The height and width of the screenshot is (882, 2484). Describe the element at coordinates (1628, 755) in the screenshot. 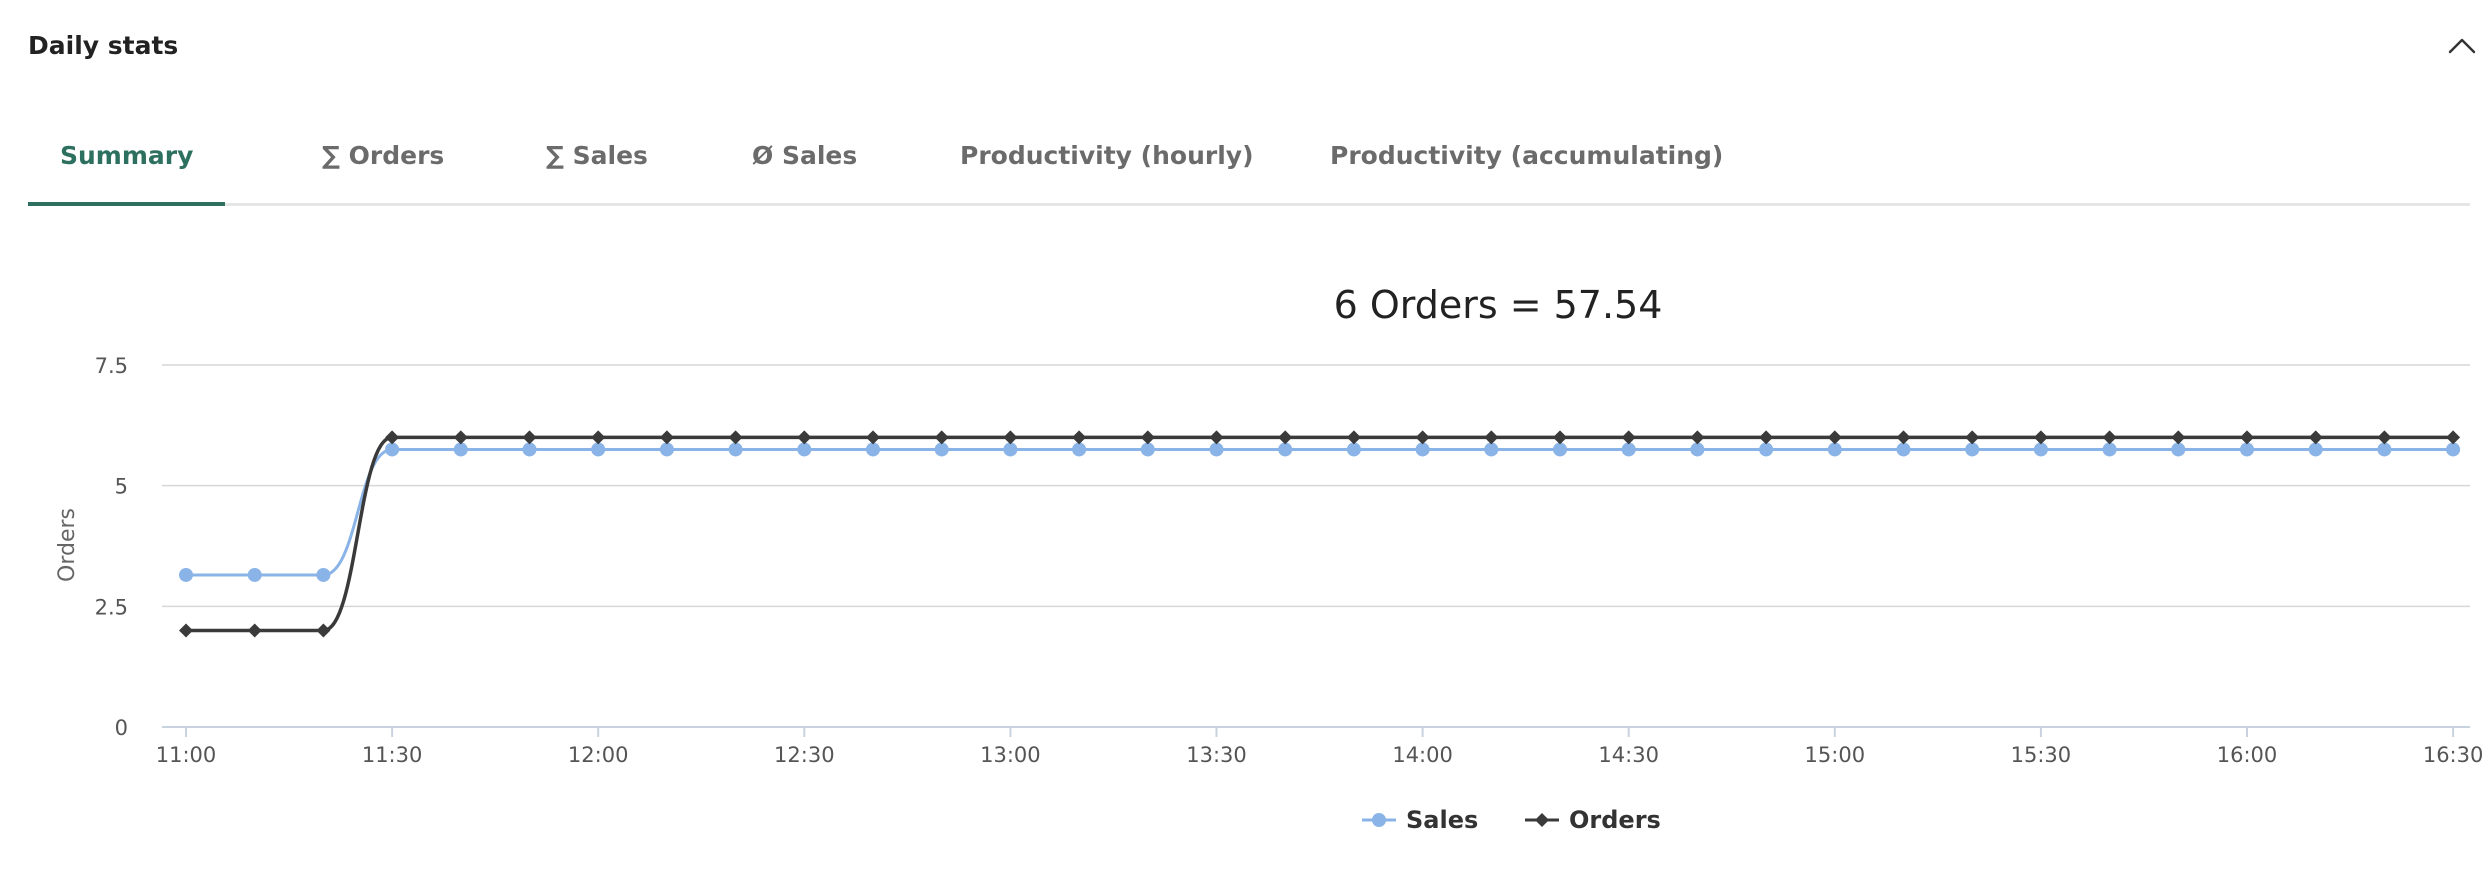

I see `x-tick-label: 14:30` at that location.